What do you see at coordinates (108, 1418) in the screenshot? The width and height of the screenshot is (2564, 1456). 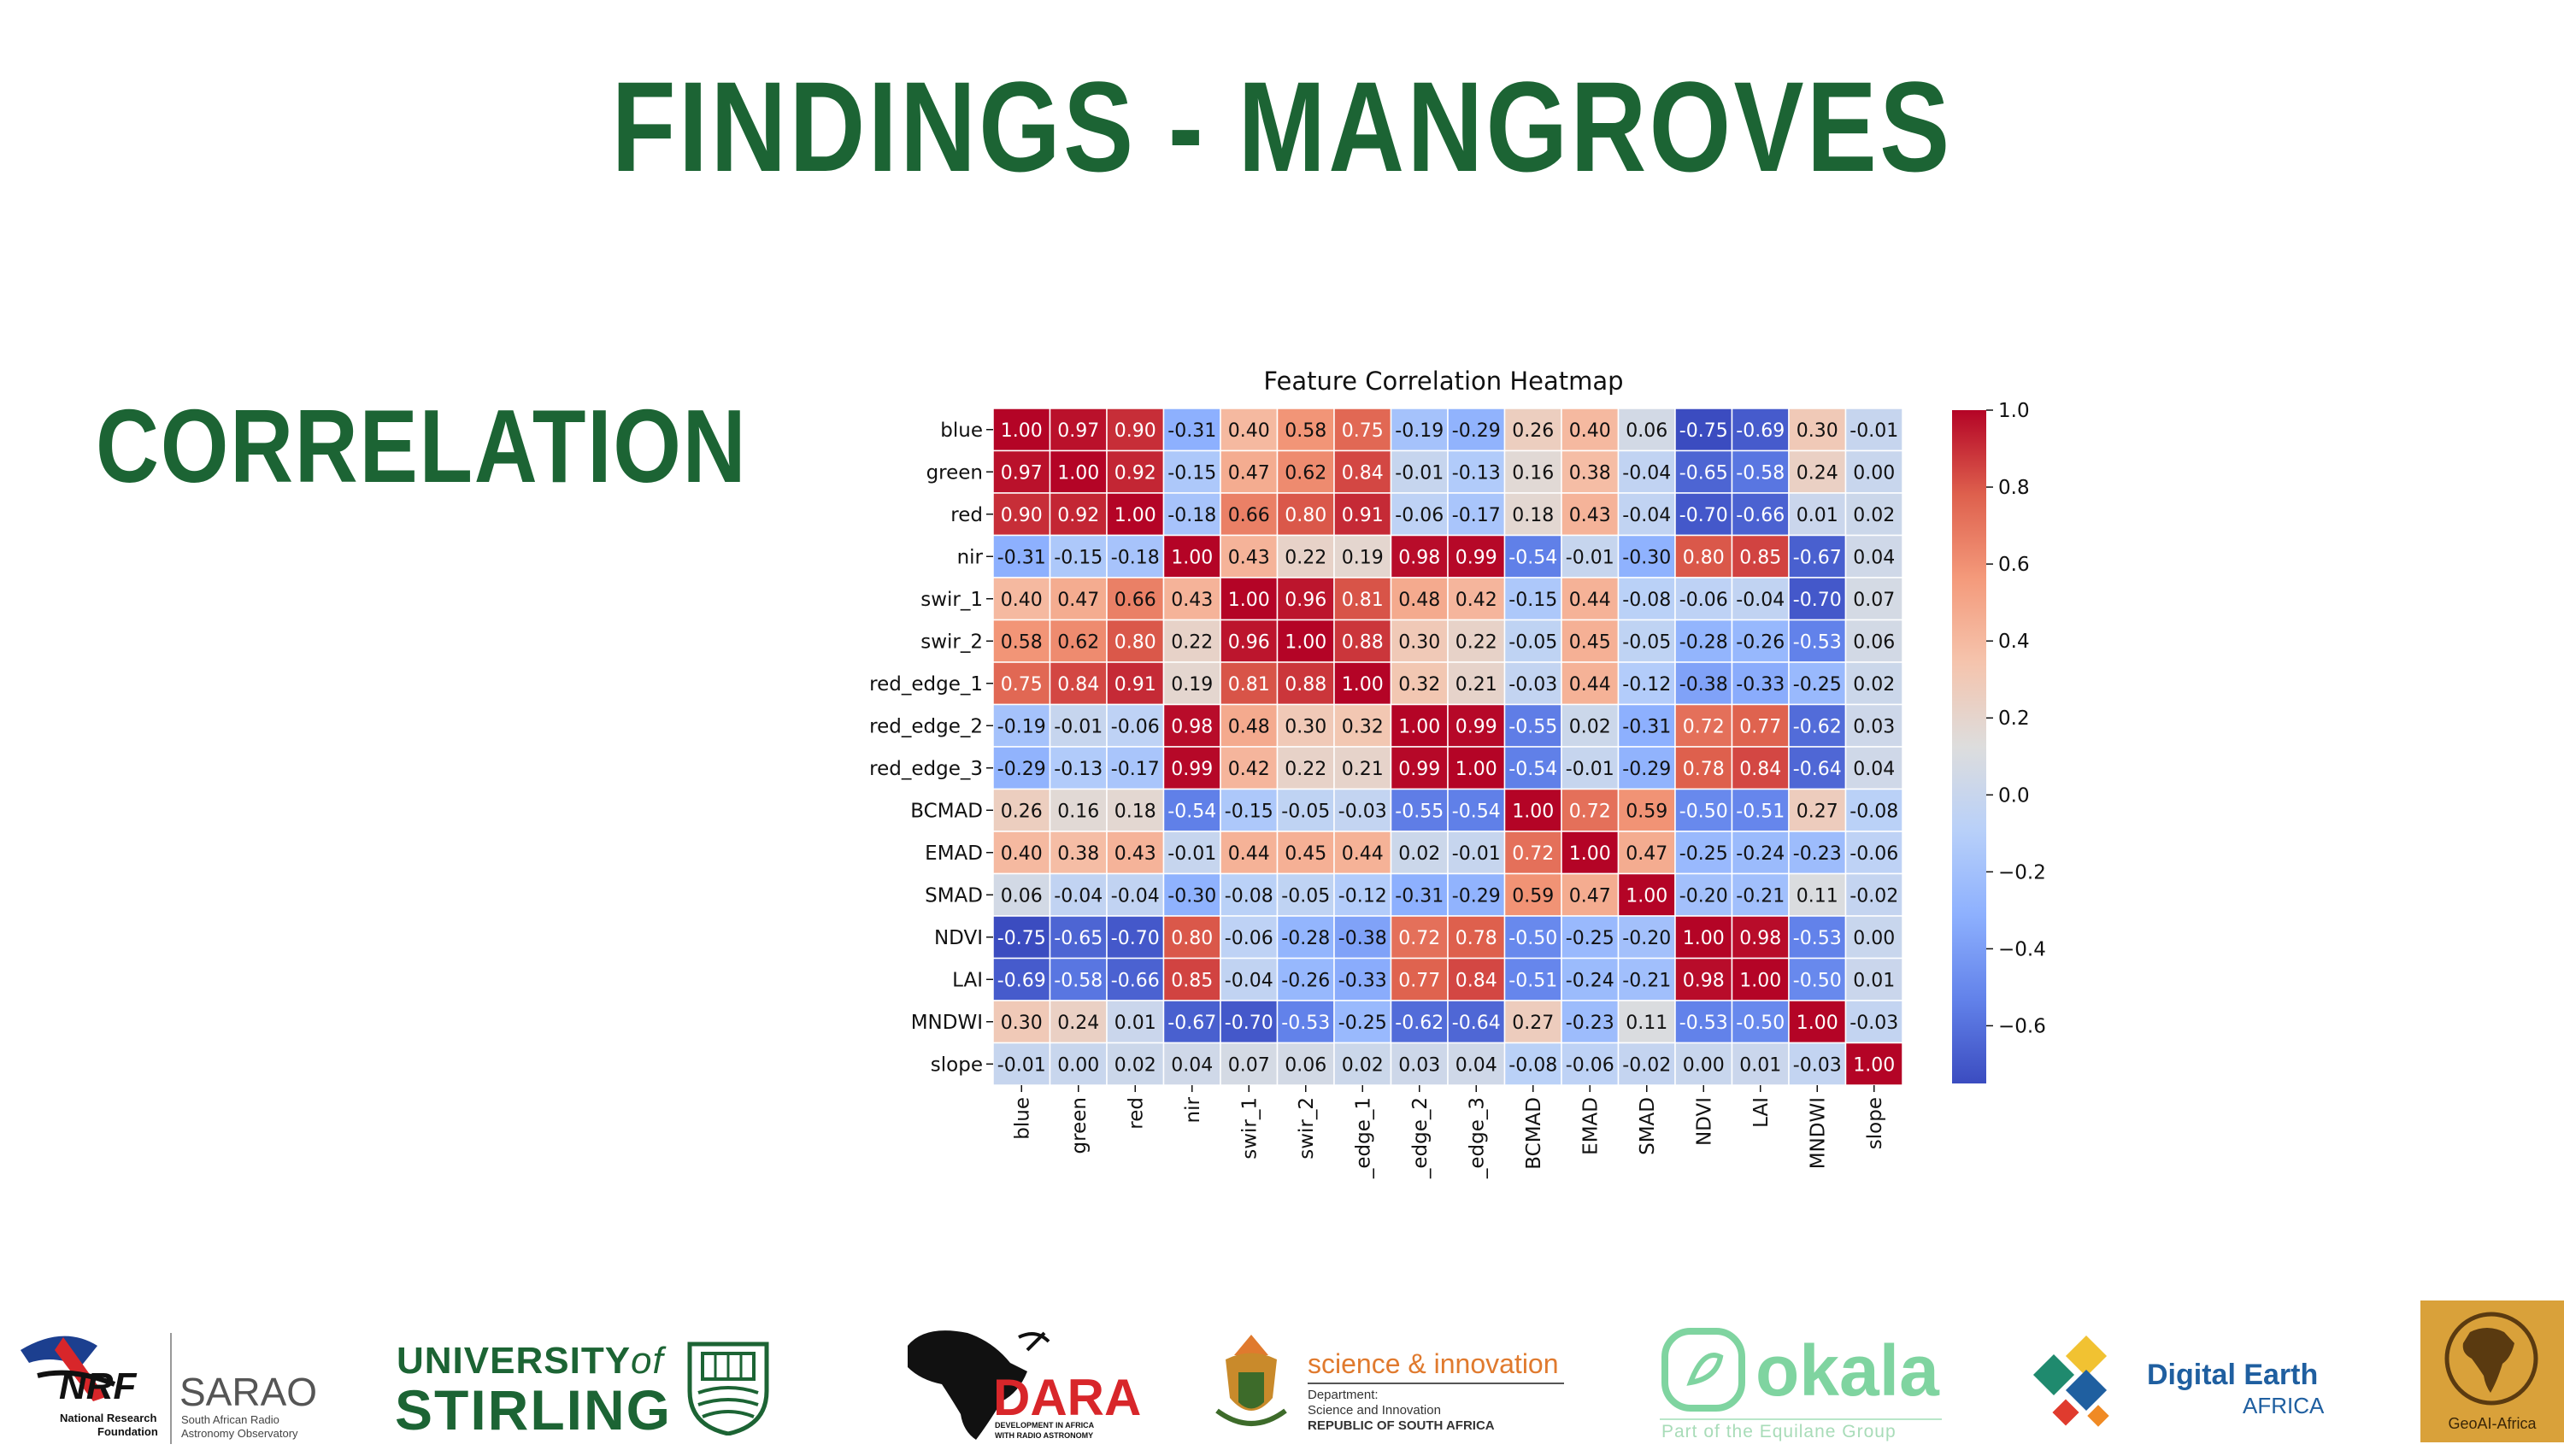 I see `nrf-line1: National Research` at bounding box center [108, 1418].